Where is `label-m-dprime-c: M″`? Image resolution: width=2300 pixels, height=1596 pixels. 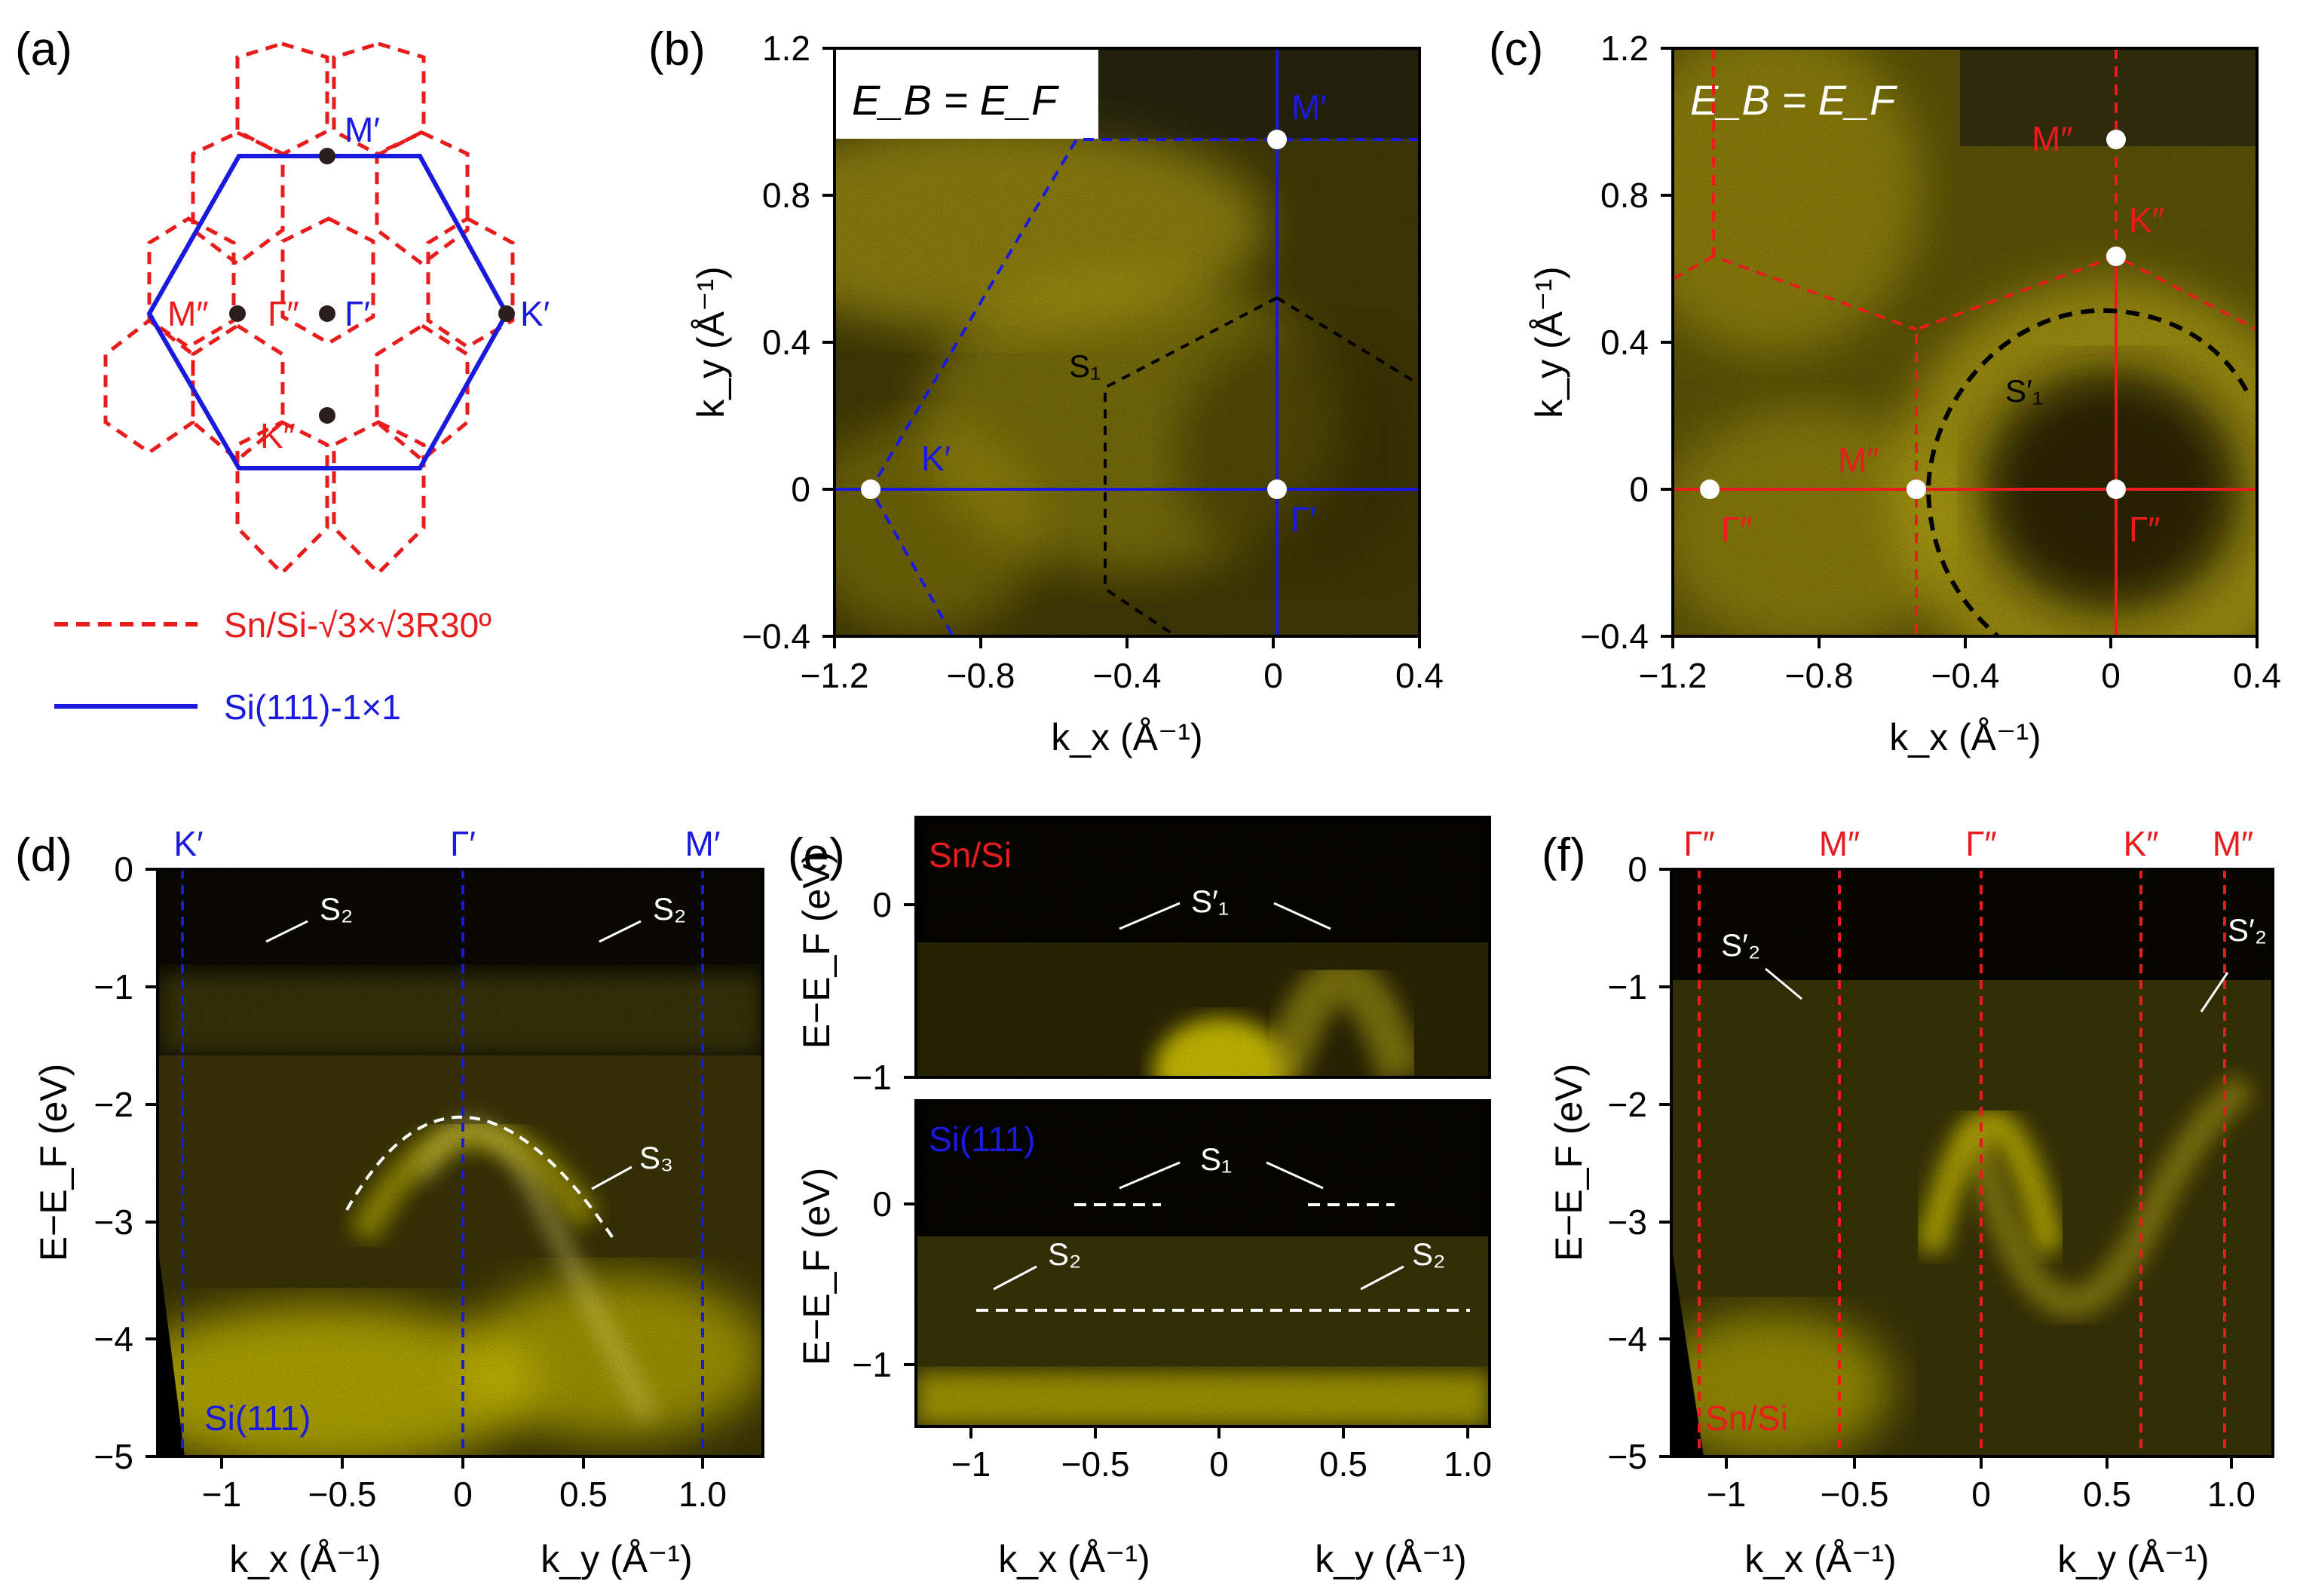 label-m-dprime-c: M″ is located at coordinates (2052, 138).